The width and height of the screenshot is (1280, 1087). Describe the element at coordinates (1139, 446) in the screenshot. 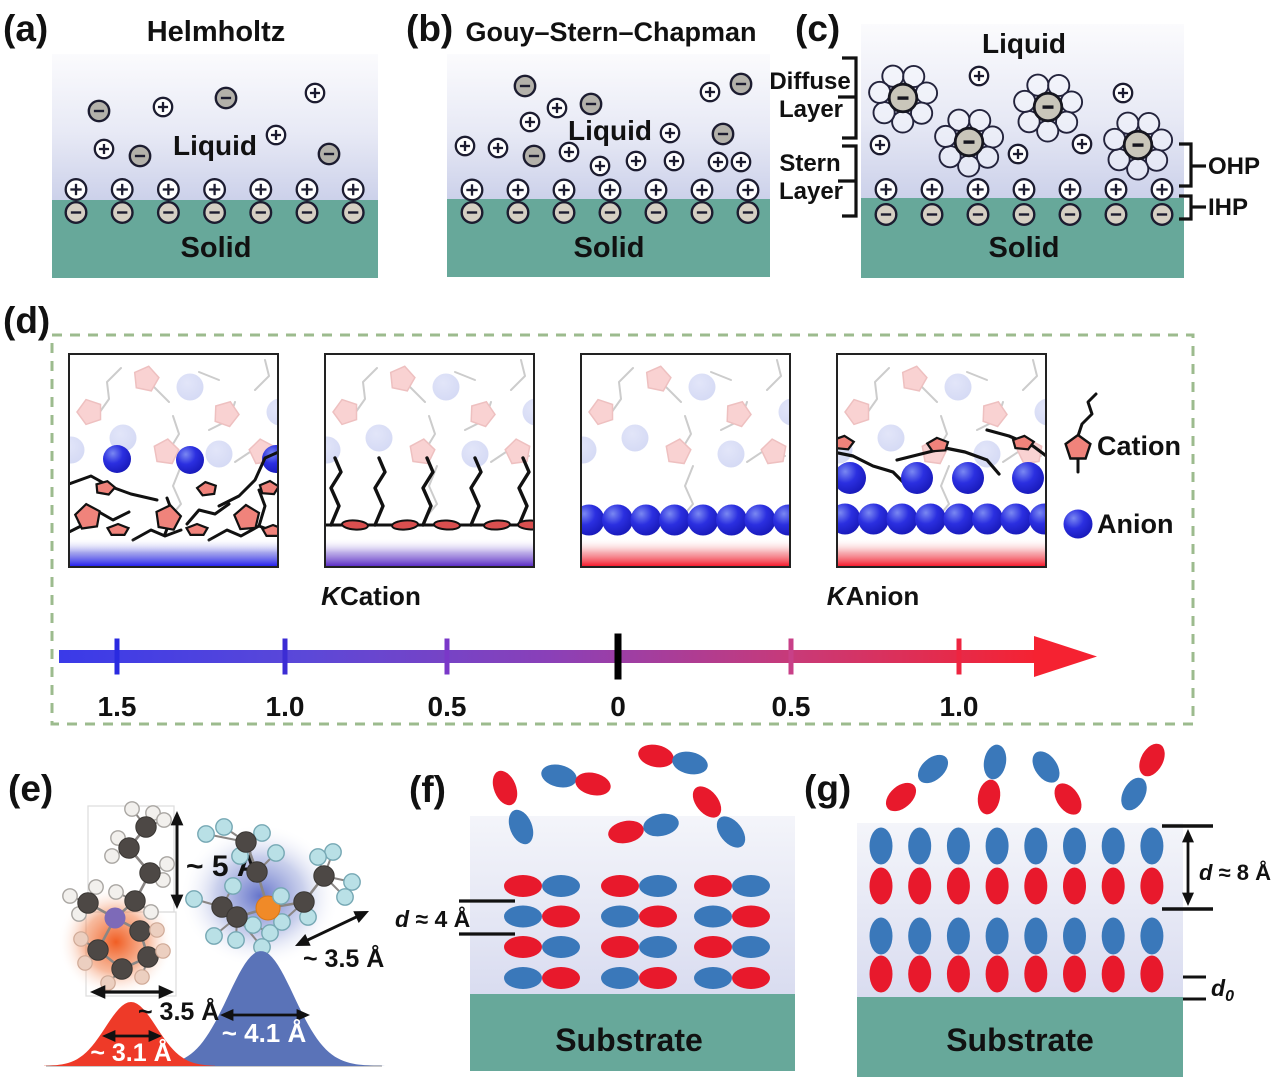

I see `svg-text: Cation` at that location.